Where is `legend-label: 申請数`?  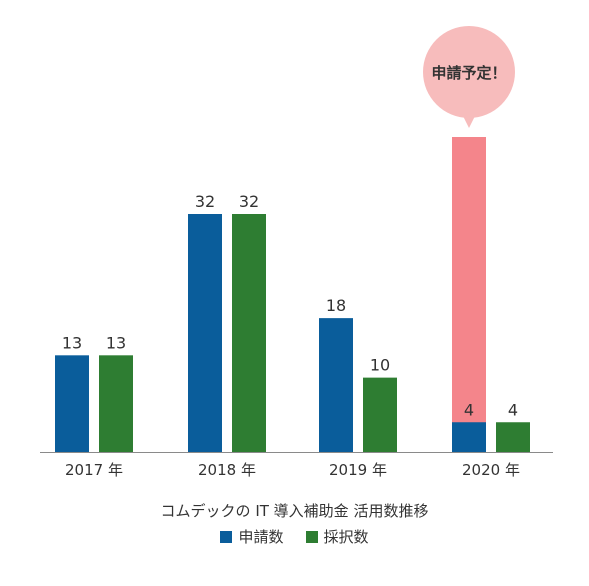
legend-label: 申請数 is located at coordinates (261, 537).